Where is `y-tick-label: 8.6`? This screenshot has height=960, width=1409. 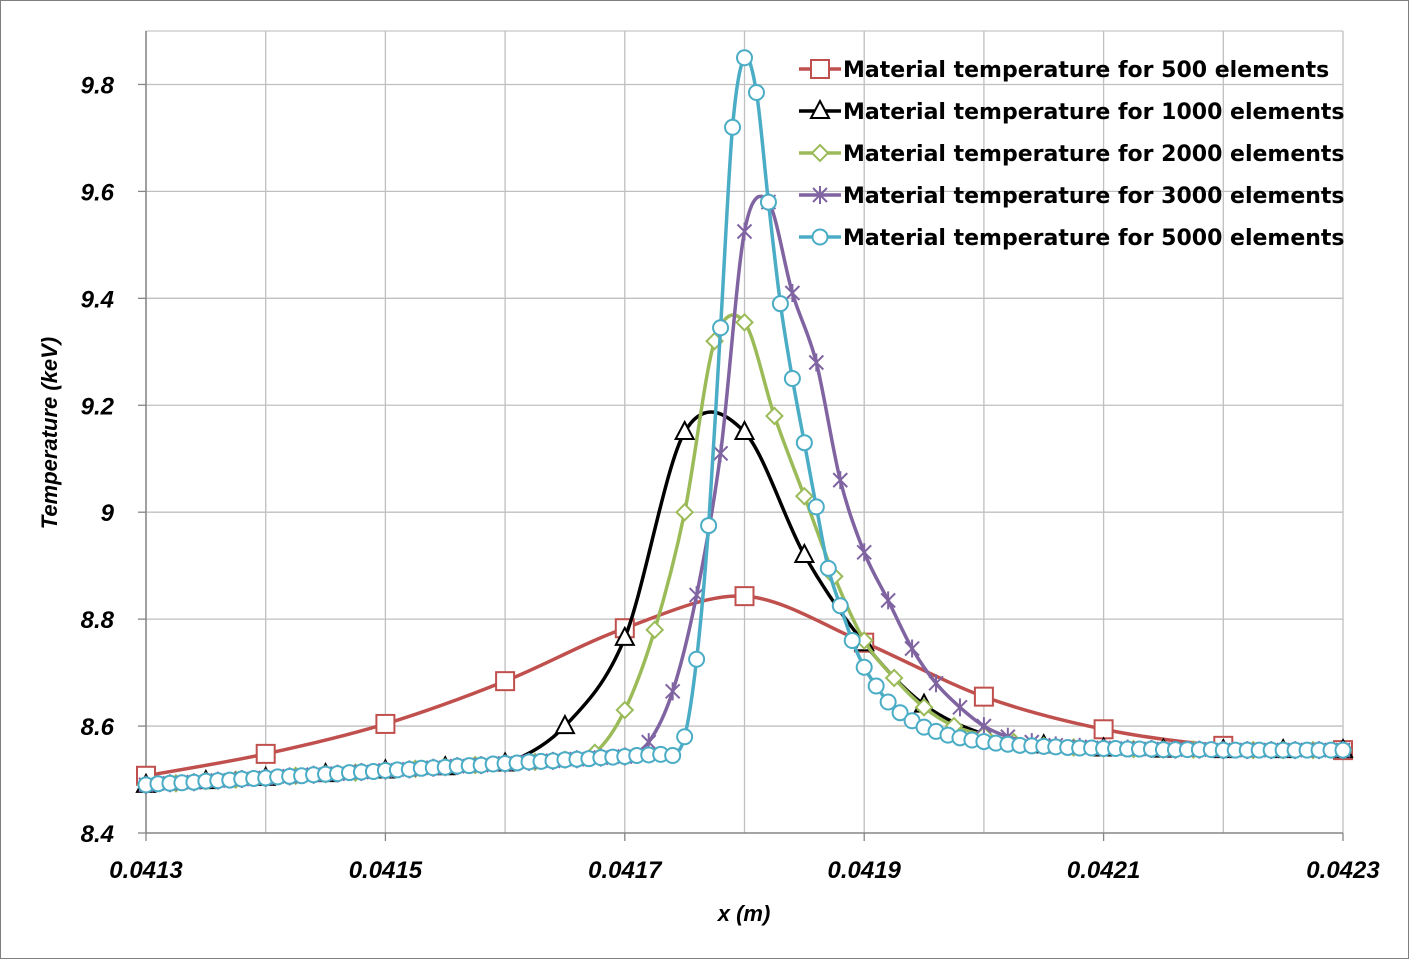 y-tick-label: 8.6 is located at coordinates (98, 727).